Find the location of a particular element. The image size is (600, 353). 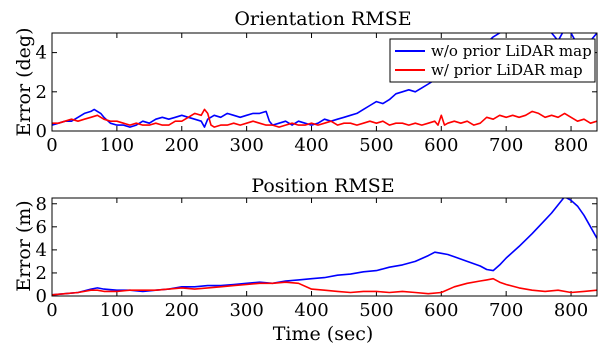

chart-title: Orientation RMSE is located at coordinates (322, 19).